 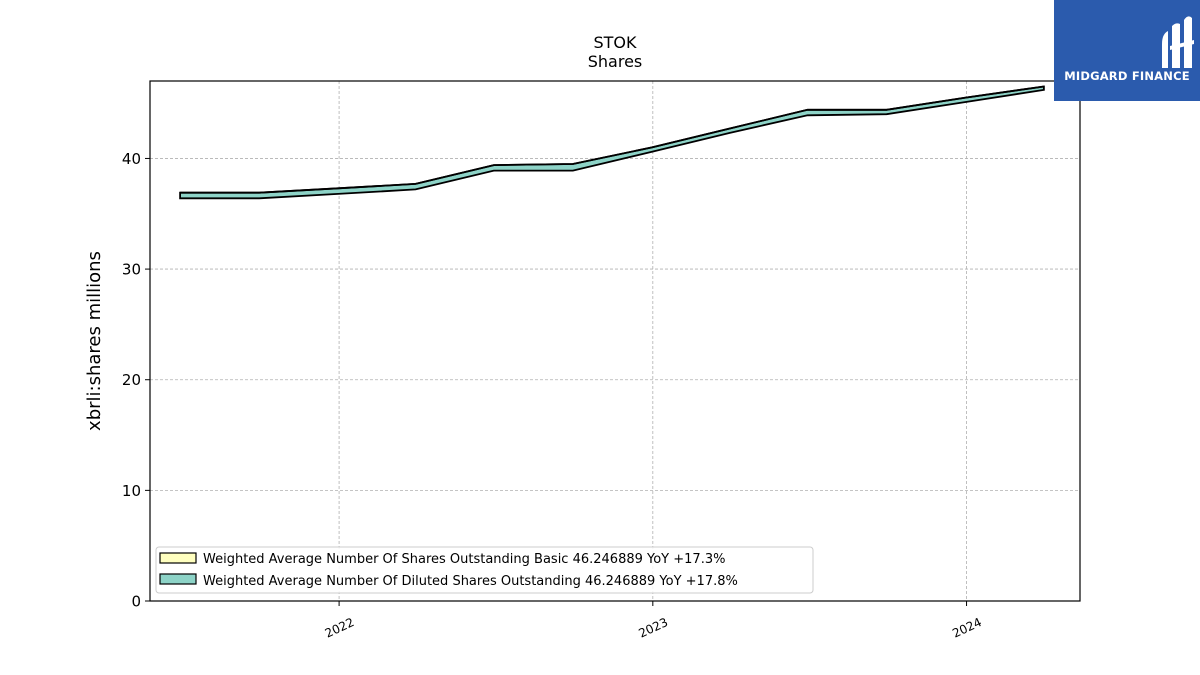 I want to click on chart-subtitle: Shares, so click(x=615, y=61).